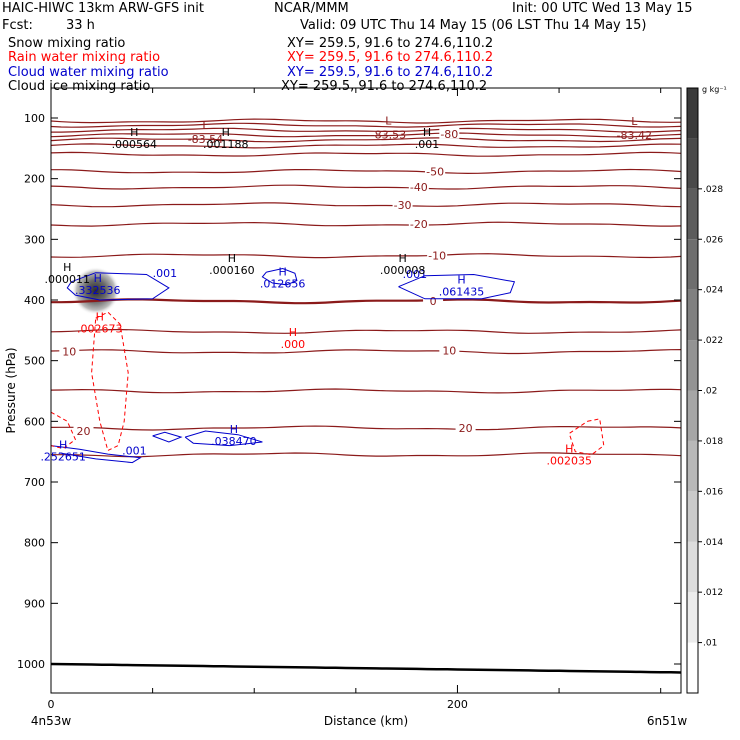 This screenshot has width=740, height=740. What do you see at coordinates (63, 456) in the screenshot?
I see `cloud-water-max-value: .252651` at bounding box center [63, 456].